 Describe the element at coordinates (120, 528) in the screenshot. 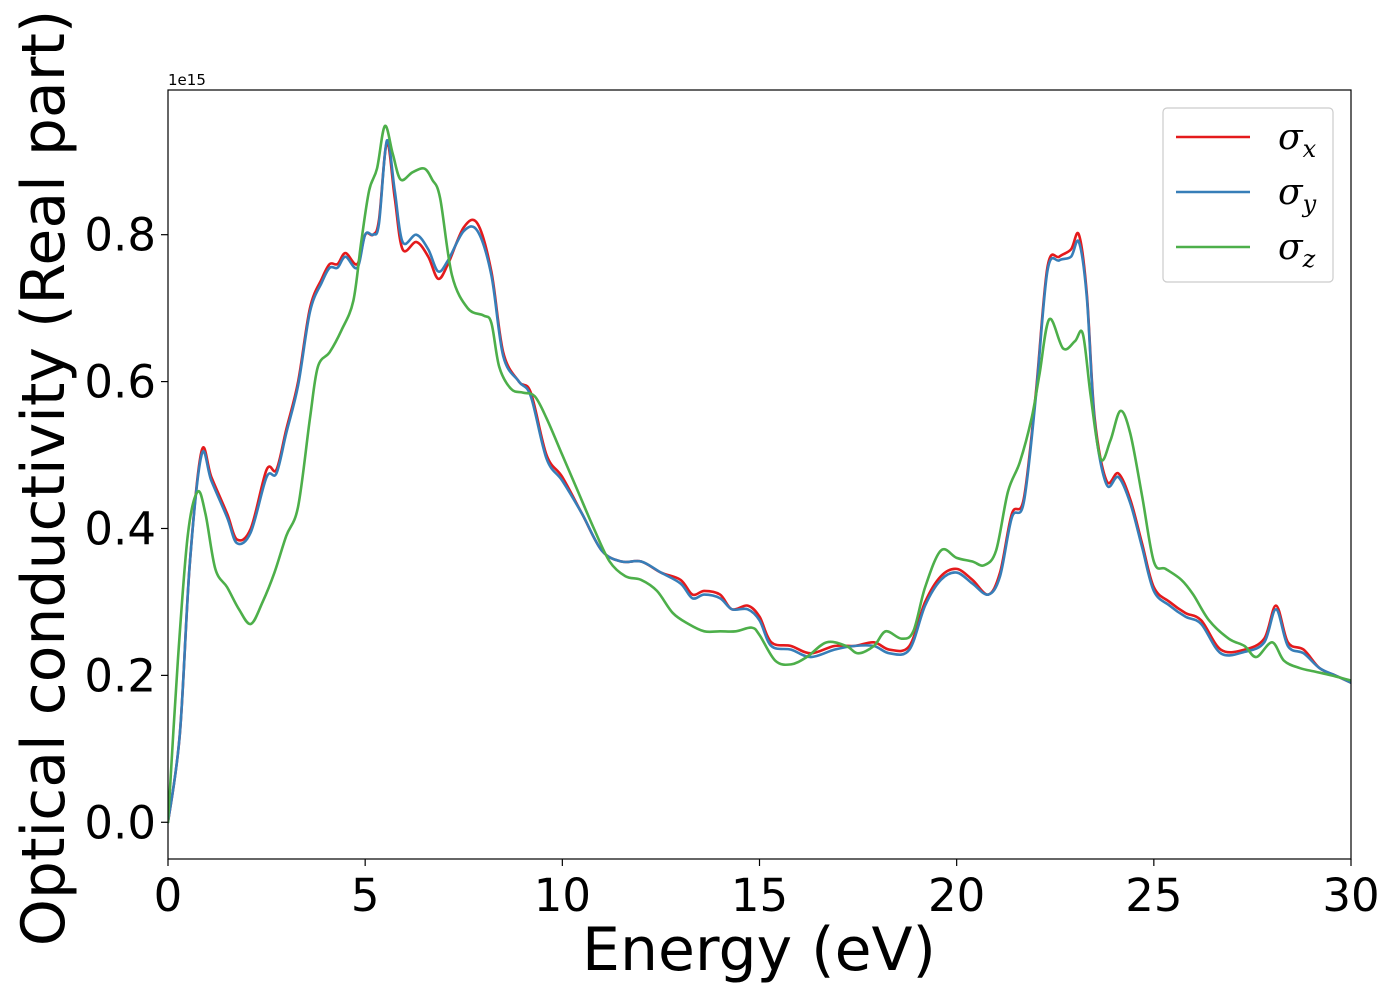

I see `y-tick-label: 0.4` at that location.